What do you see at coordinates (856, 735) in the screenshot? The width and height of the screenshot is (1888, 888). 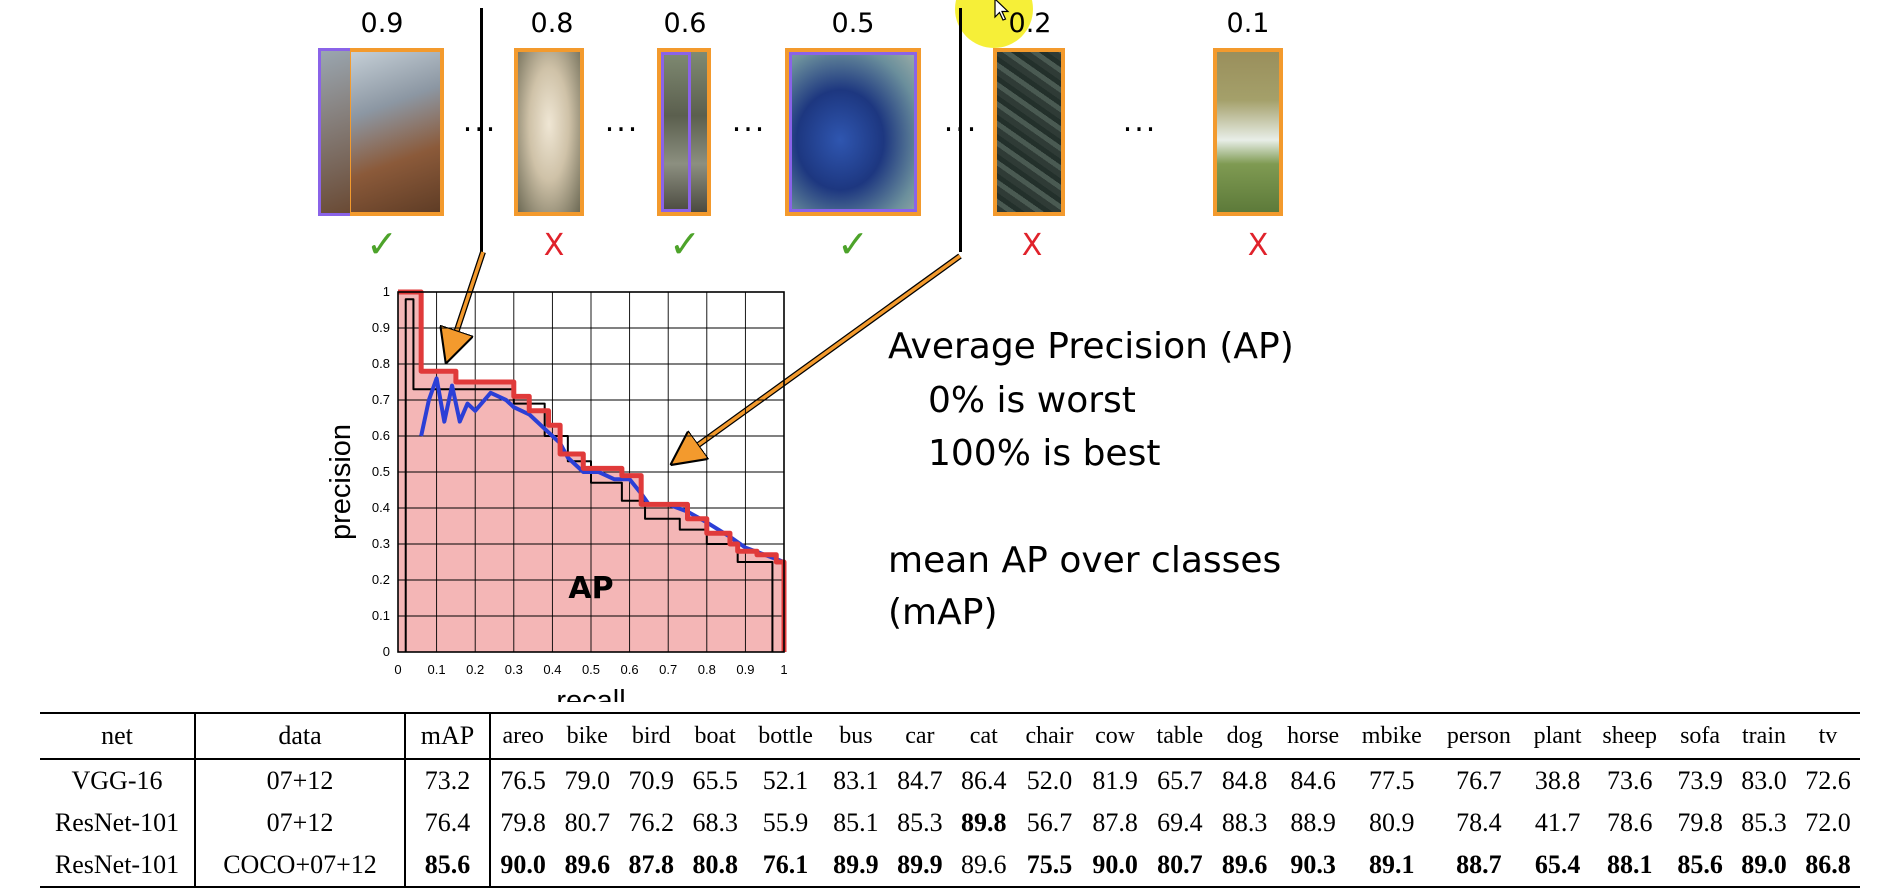 I see `column-header-bus: bus` at bounding box center [856, 735].